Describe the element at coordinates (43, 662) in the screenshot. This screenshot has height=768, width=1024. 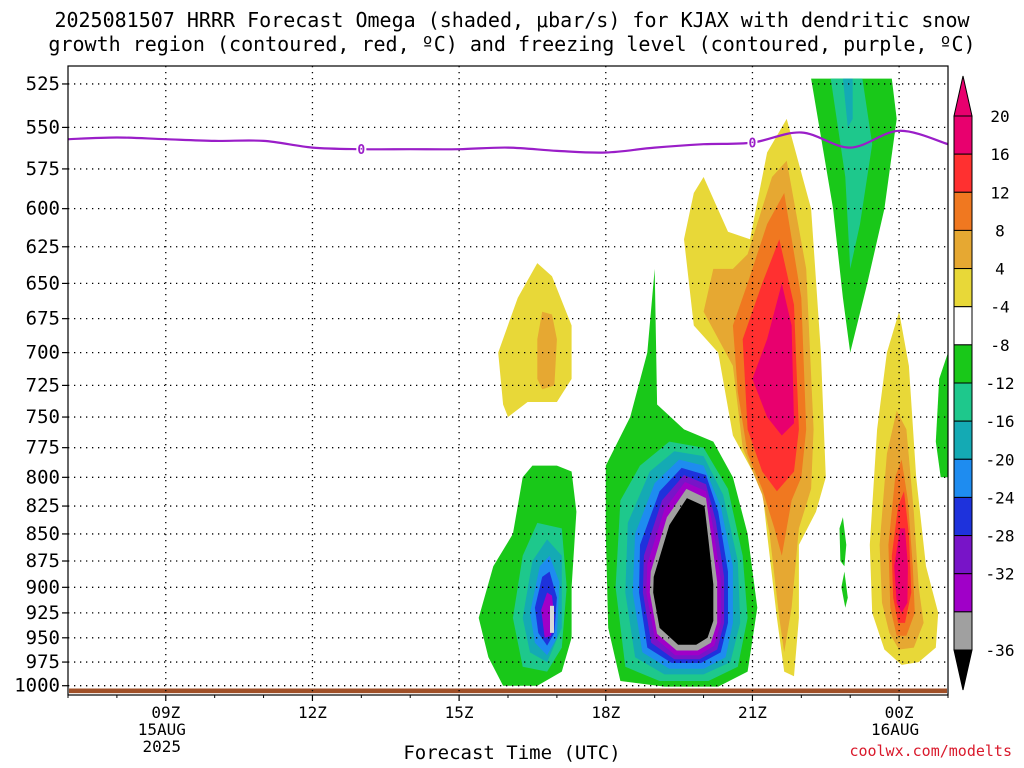
I see `y-tick-label: 975` at that location.